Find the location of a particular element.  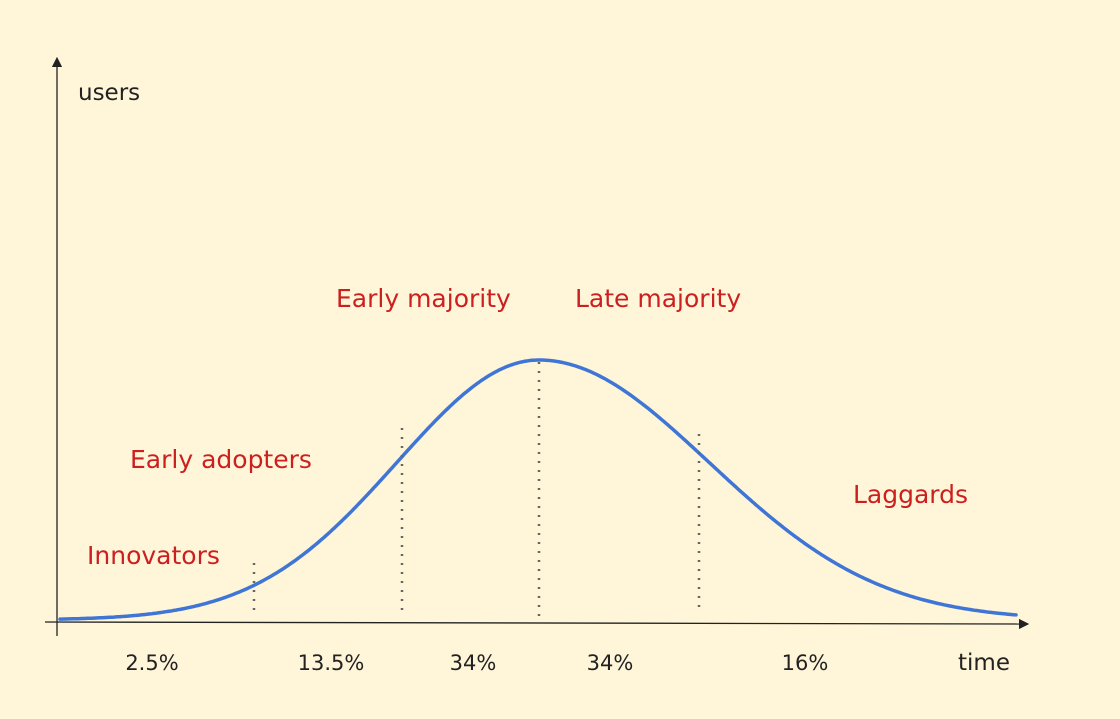

x-axis-label: time is located at coordinates (984, 663).